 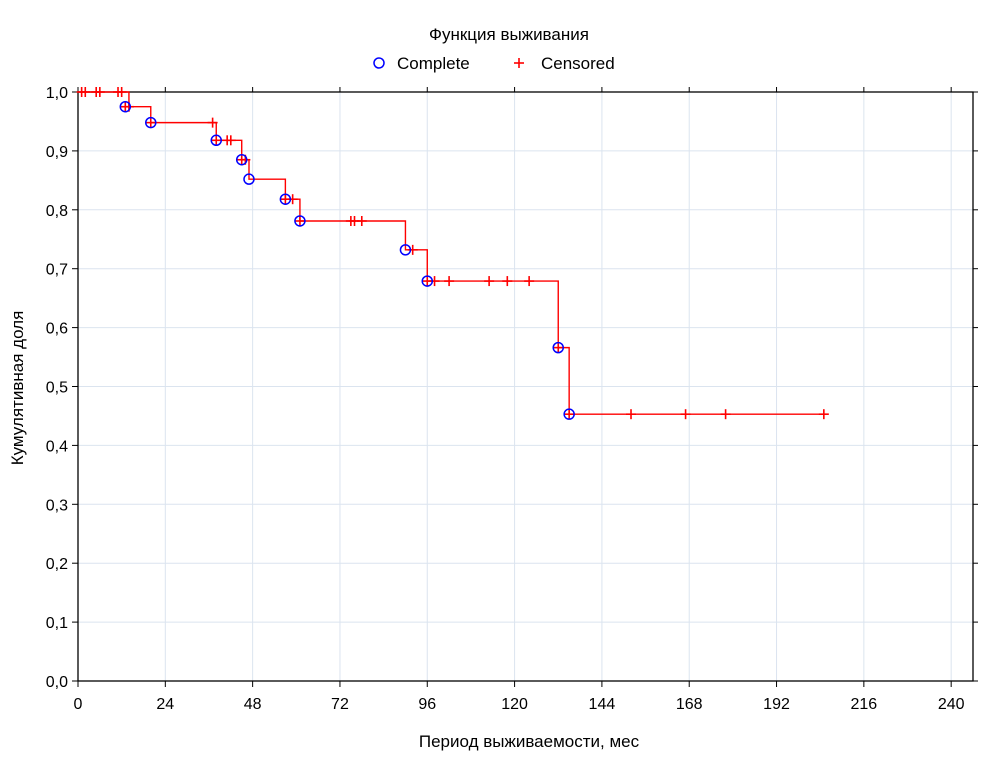 What do you see at coordinates (57, 446) in the screenshot?
I see `y-tick-label: 0,4` at bounding box center [57, 446].